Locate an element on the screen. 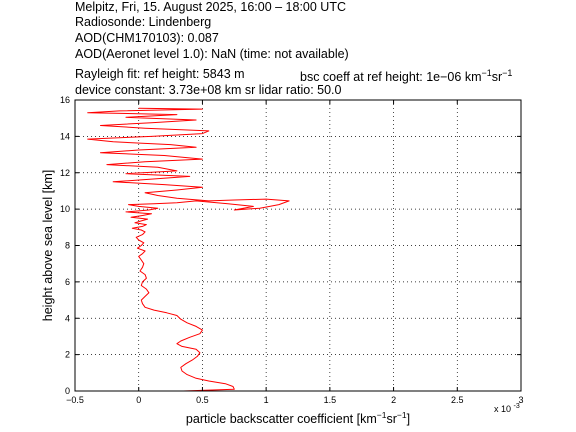 This screenshot has height=432, width=576. header-radiosonde: Radiosonde: Lindenberg is located at coordinates (143, 22).